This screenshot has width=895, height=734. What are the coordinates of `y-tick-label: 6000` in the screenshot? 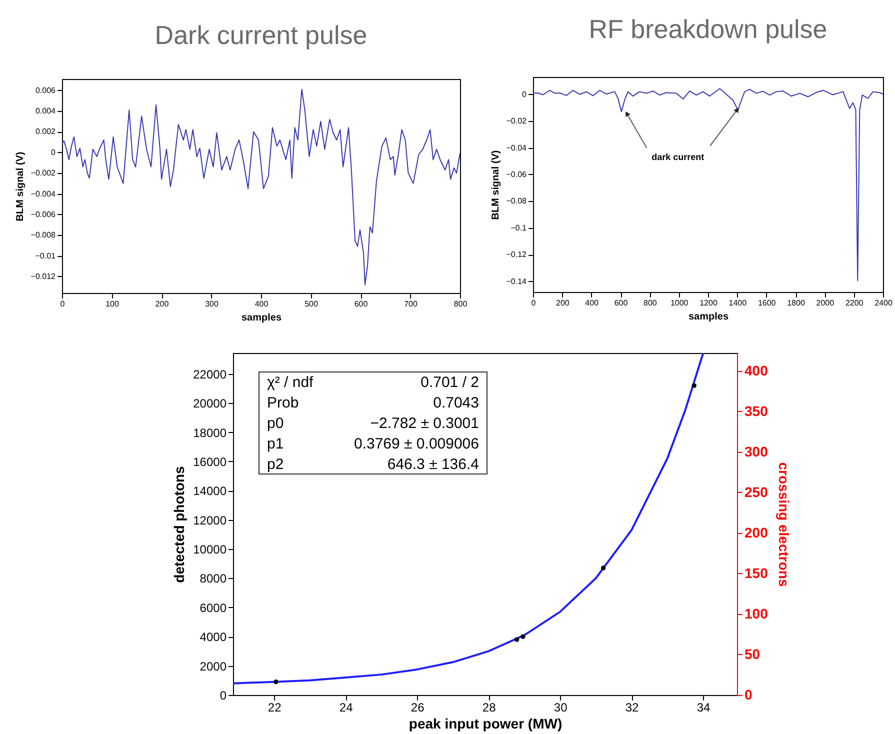 It's located at (213, 607).